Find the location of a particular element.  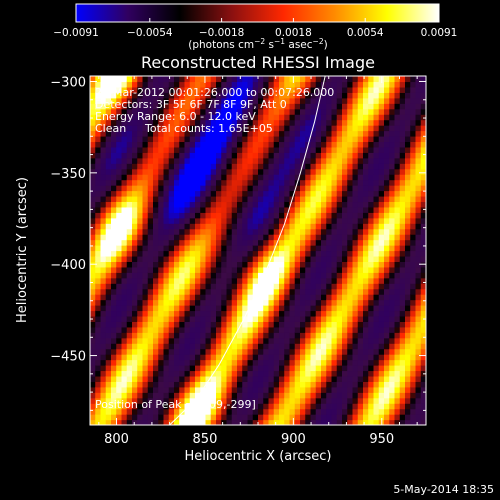

x-axis-label: Heliocentric X (arcsec) is located at coordinates (258, 456).